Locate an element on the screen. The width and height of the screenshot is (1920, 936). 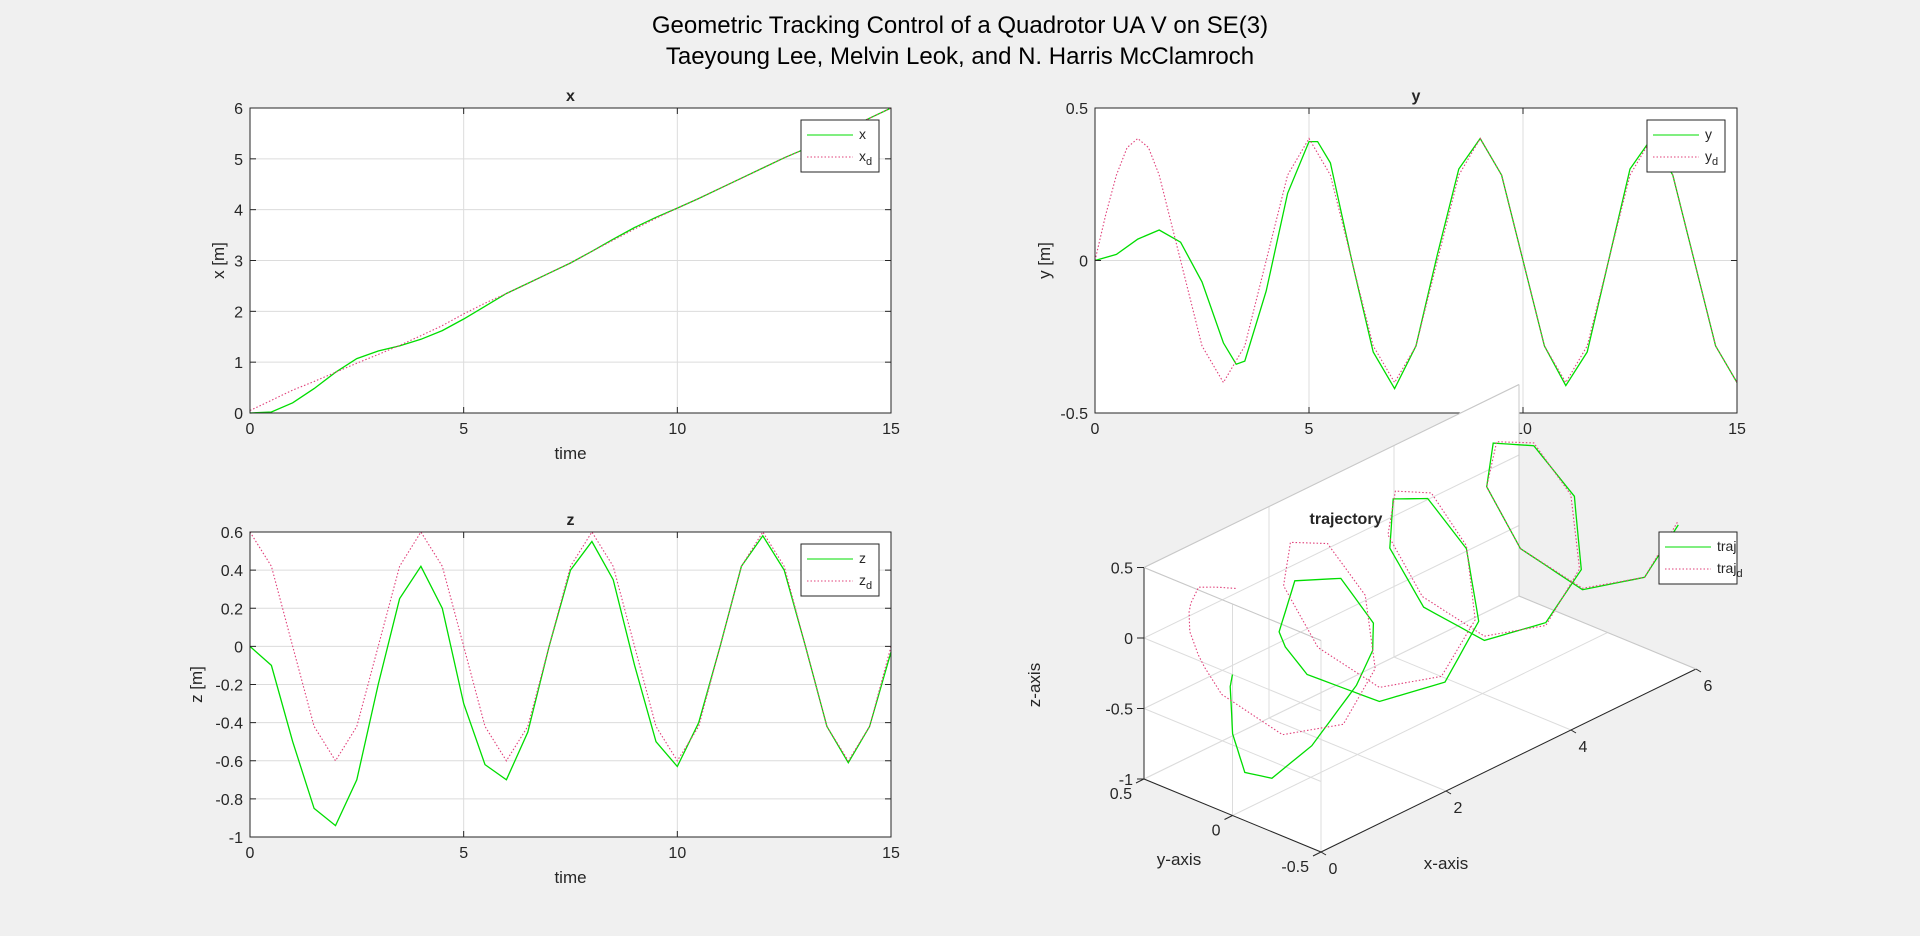
series-line-x is located at coordinates (570, 260).